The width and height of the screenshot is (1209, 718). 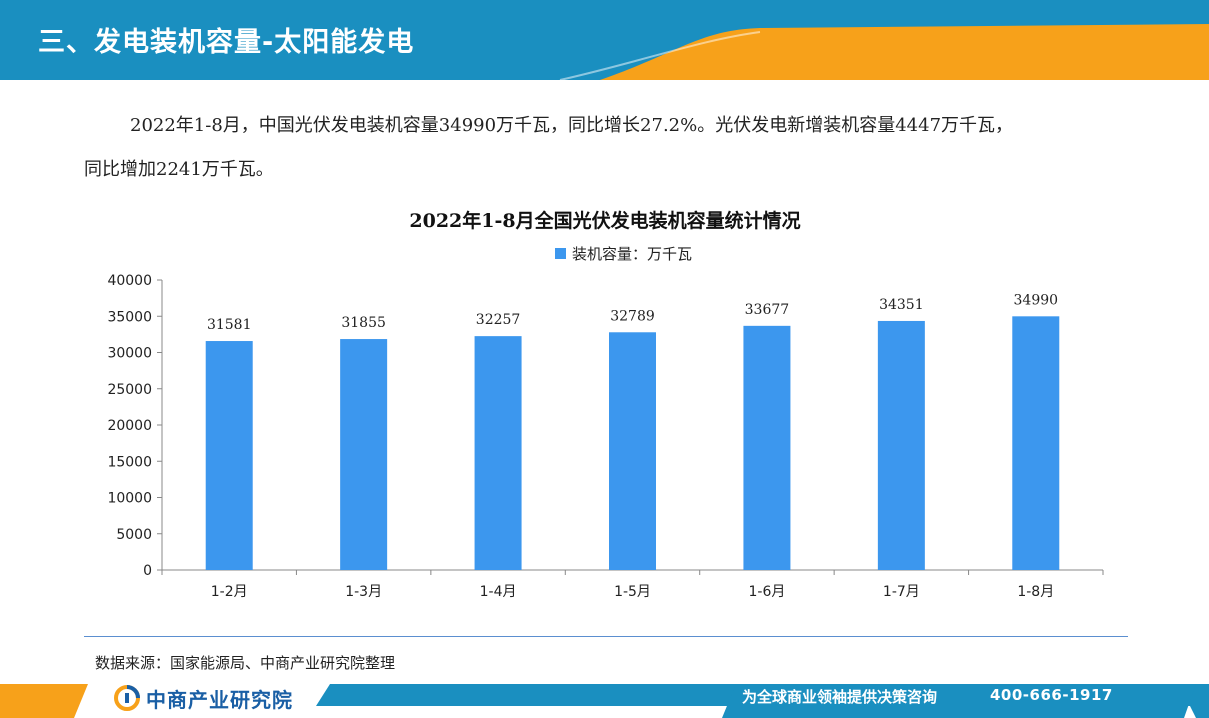 What do you see at coordinates (901, 592) in the screenshot?
I see `x-tick-label: 1-7月` at bounding box center [901, 592].